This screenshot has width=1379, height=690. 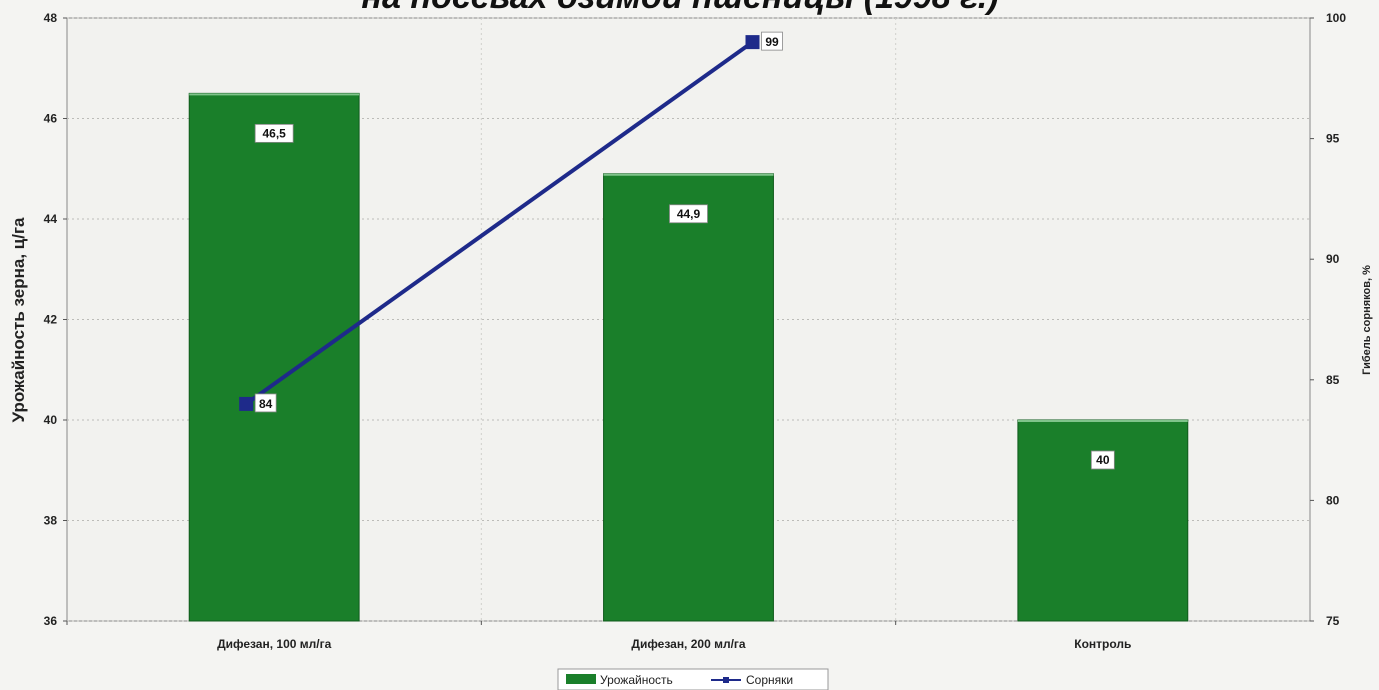 I want to click on legend: Урожайность Сорняки, so click(x=693, y=679).